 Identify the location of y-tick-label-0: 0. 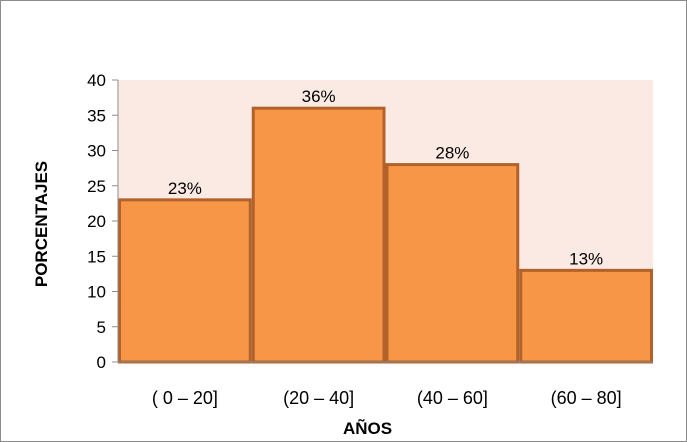
(101, 362).